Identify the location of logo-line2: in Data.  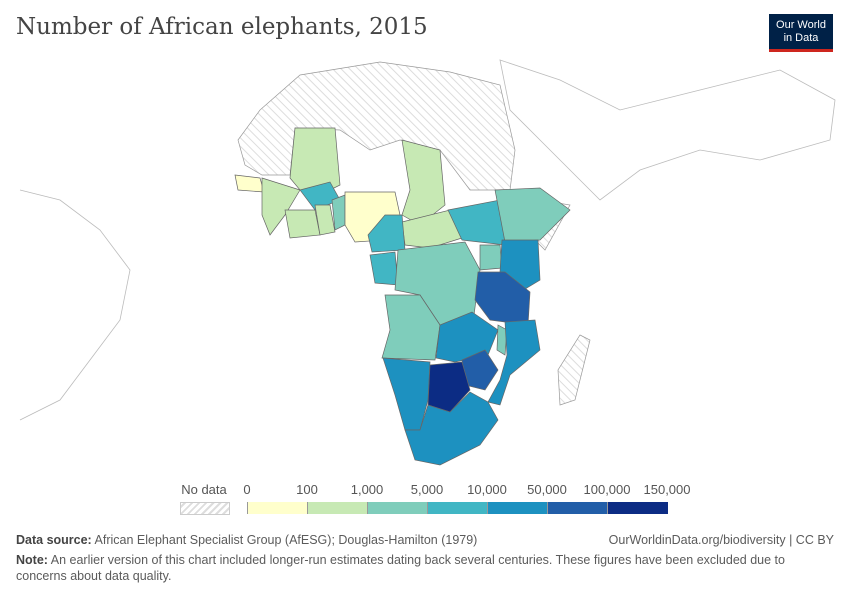
(801, 38).